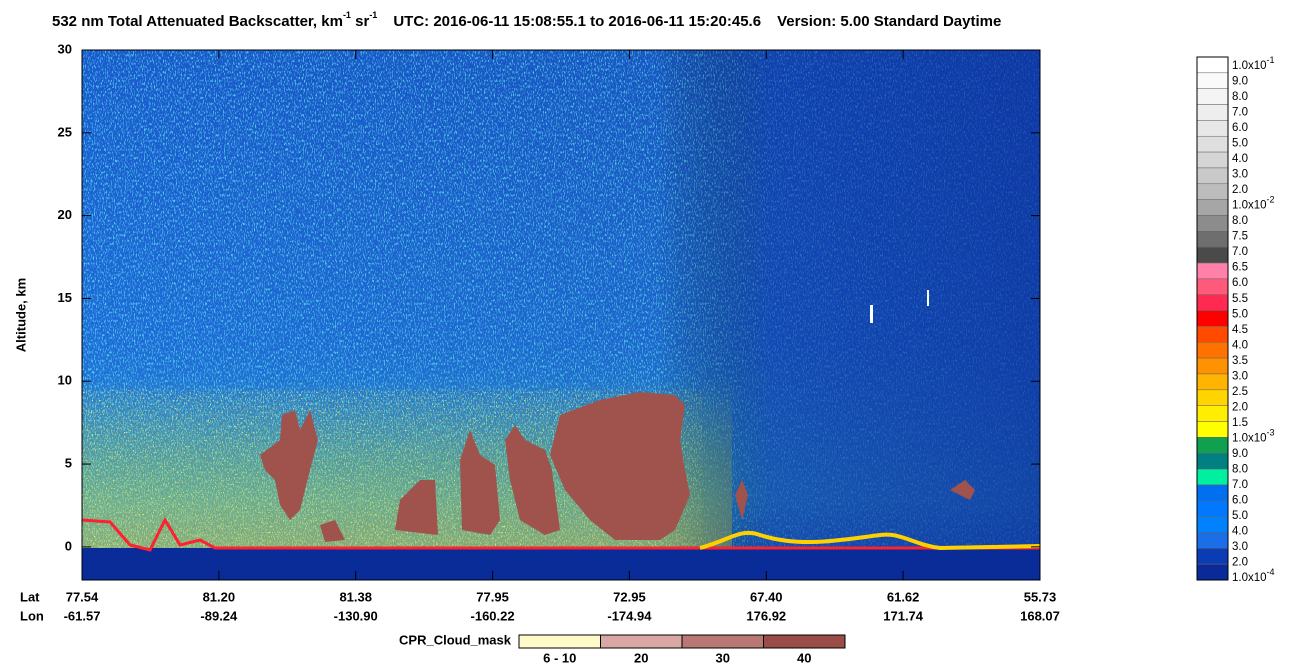 This screenshot has width=1300, height=667. Describe the element at coordinates (65, 297) in the screenshot. I see `y-tick-label: 15` at that location.